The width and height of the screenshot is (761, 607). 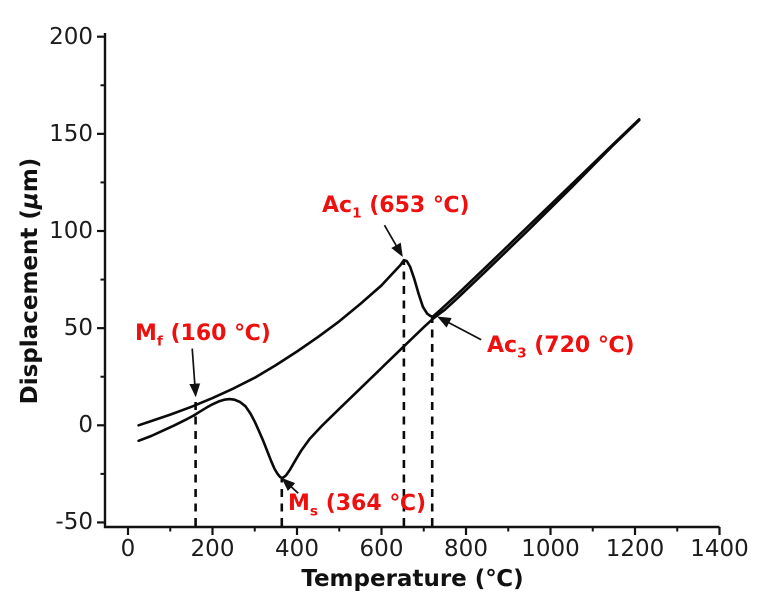 What do you see at coordinates (78, 328) in the screenshot?
I see `y-tick-label: 50` at bounding box center [78, 328].